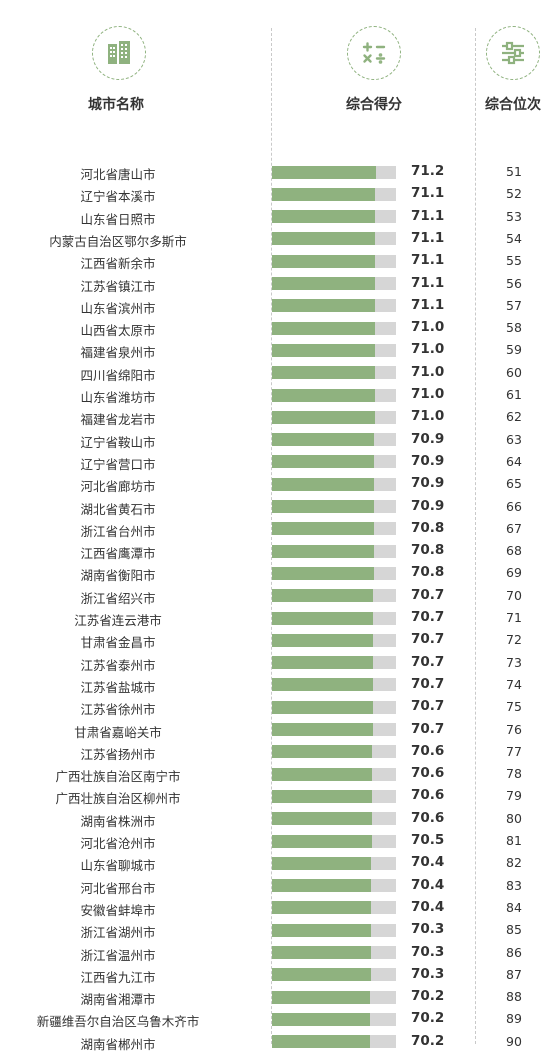 Image resolution: width=550 pixels, height=1053 pixels. I want to click on rank-value: 87, so click(514, 974).